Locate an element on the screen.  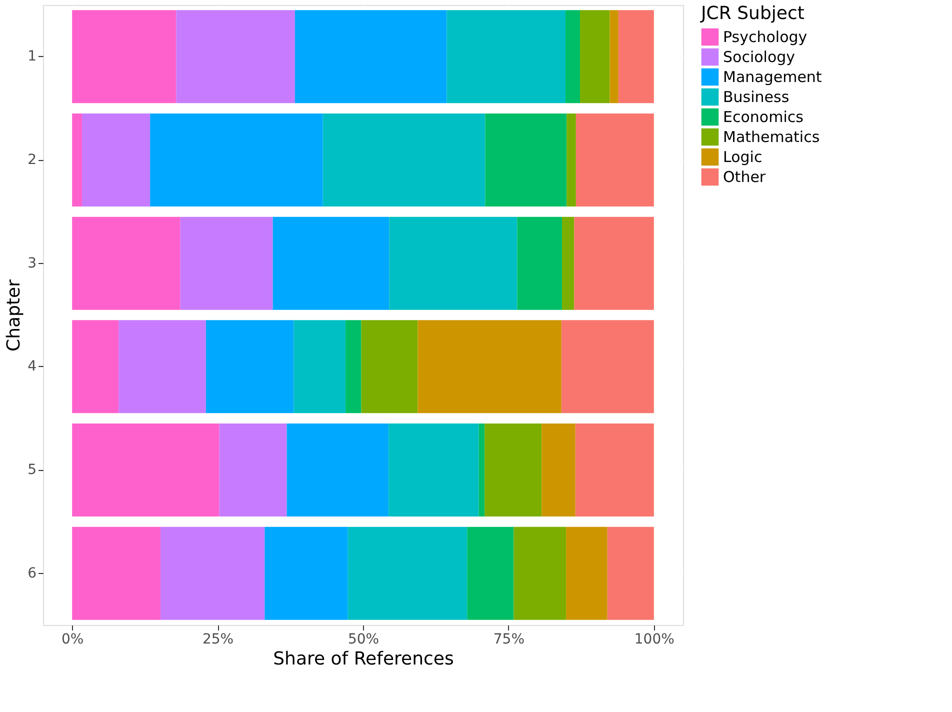
y-tick-label: 1 is located at coordinates (32, 56).